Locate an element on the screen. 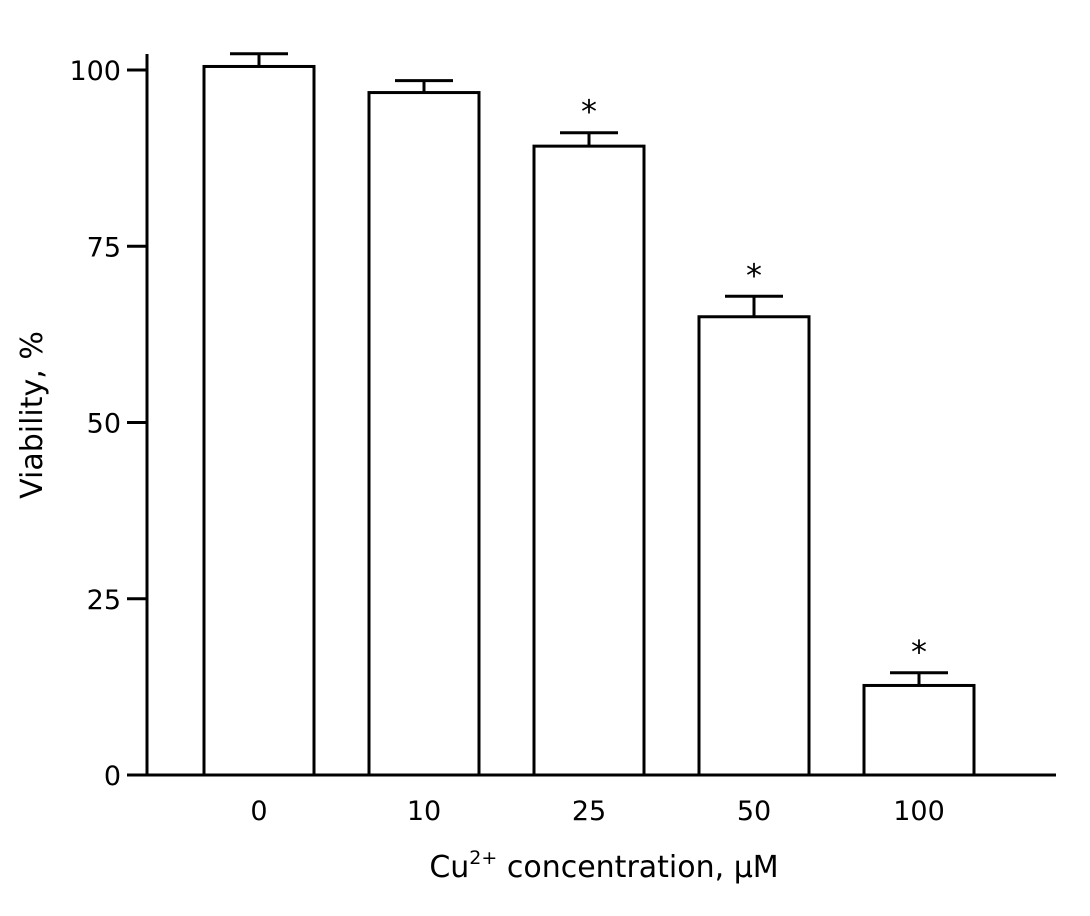 The width and height of the screenshot is (1090, 916). y-tick-label: 100 is located at coordinates (95, 71).